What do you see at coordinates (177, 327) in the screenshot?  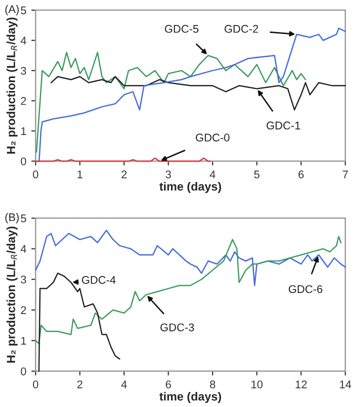 I see `text: GDC-3` at bounding box center [177, 327].